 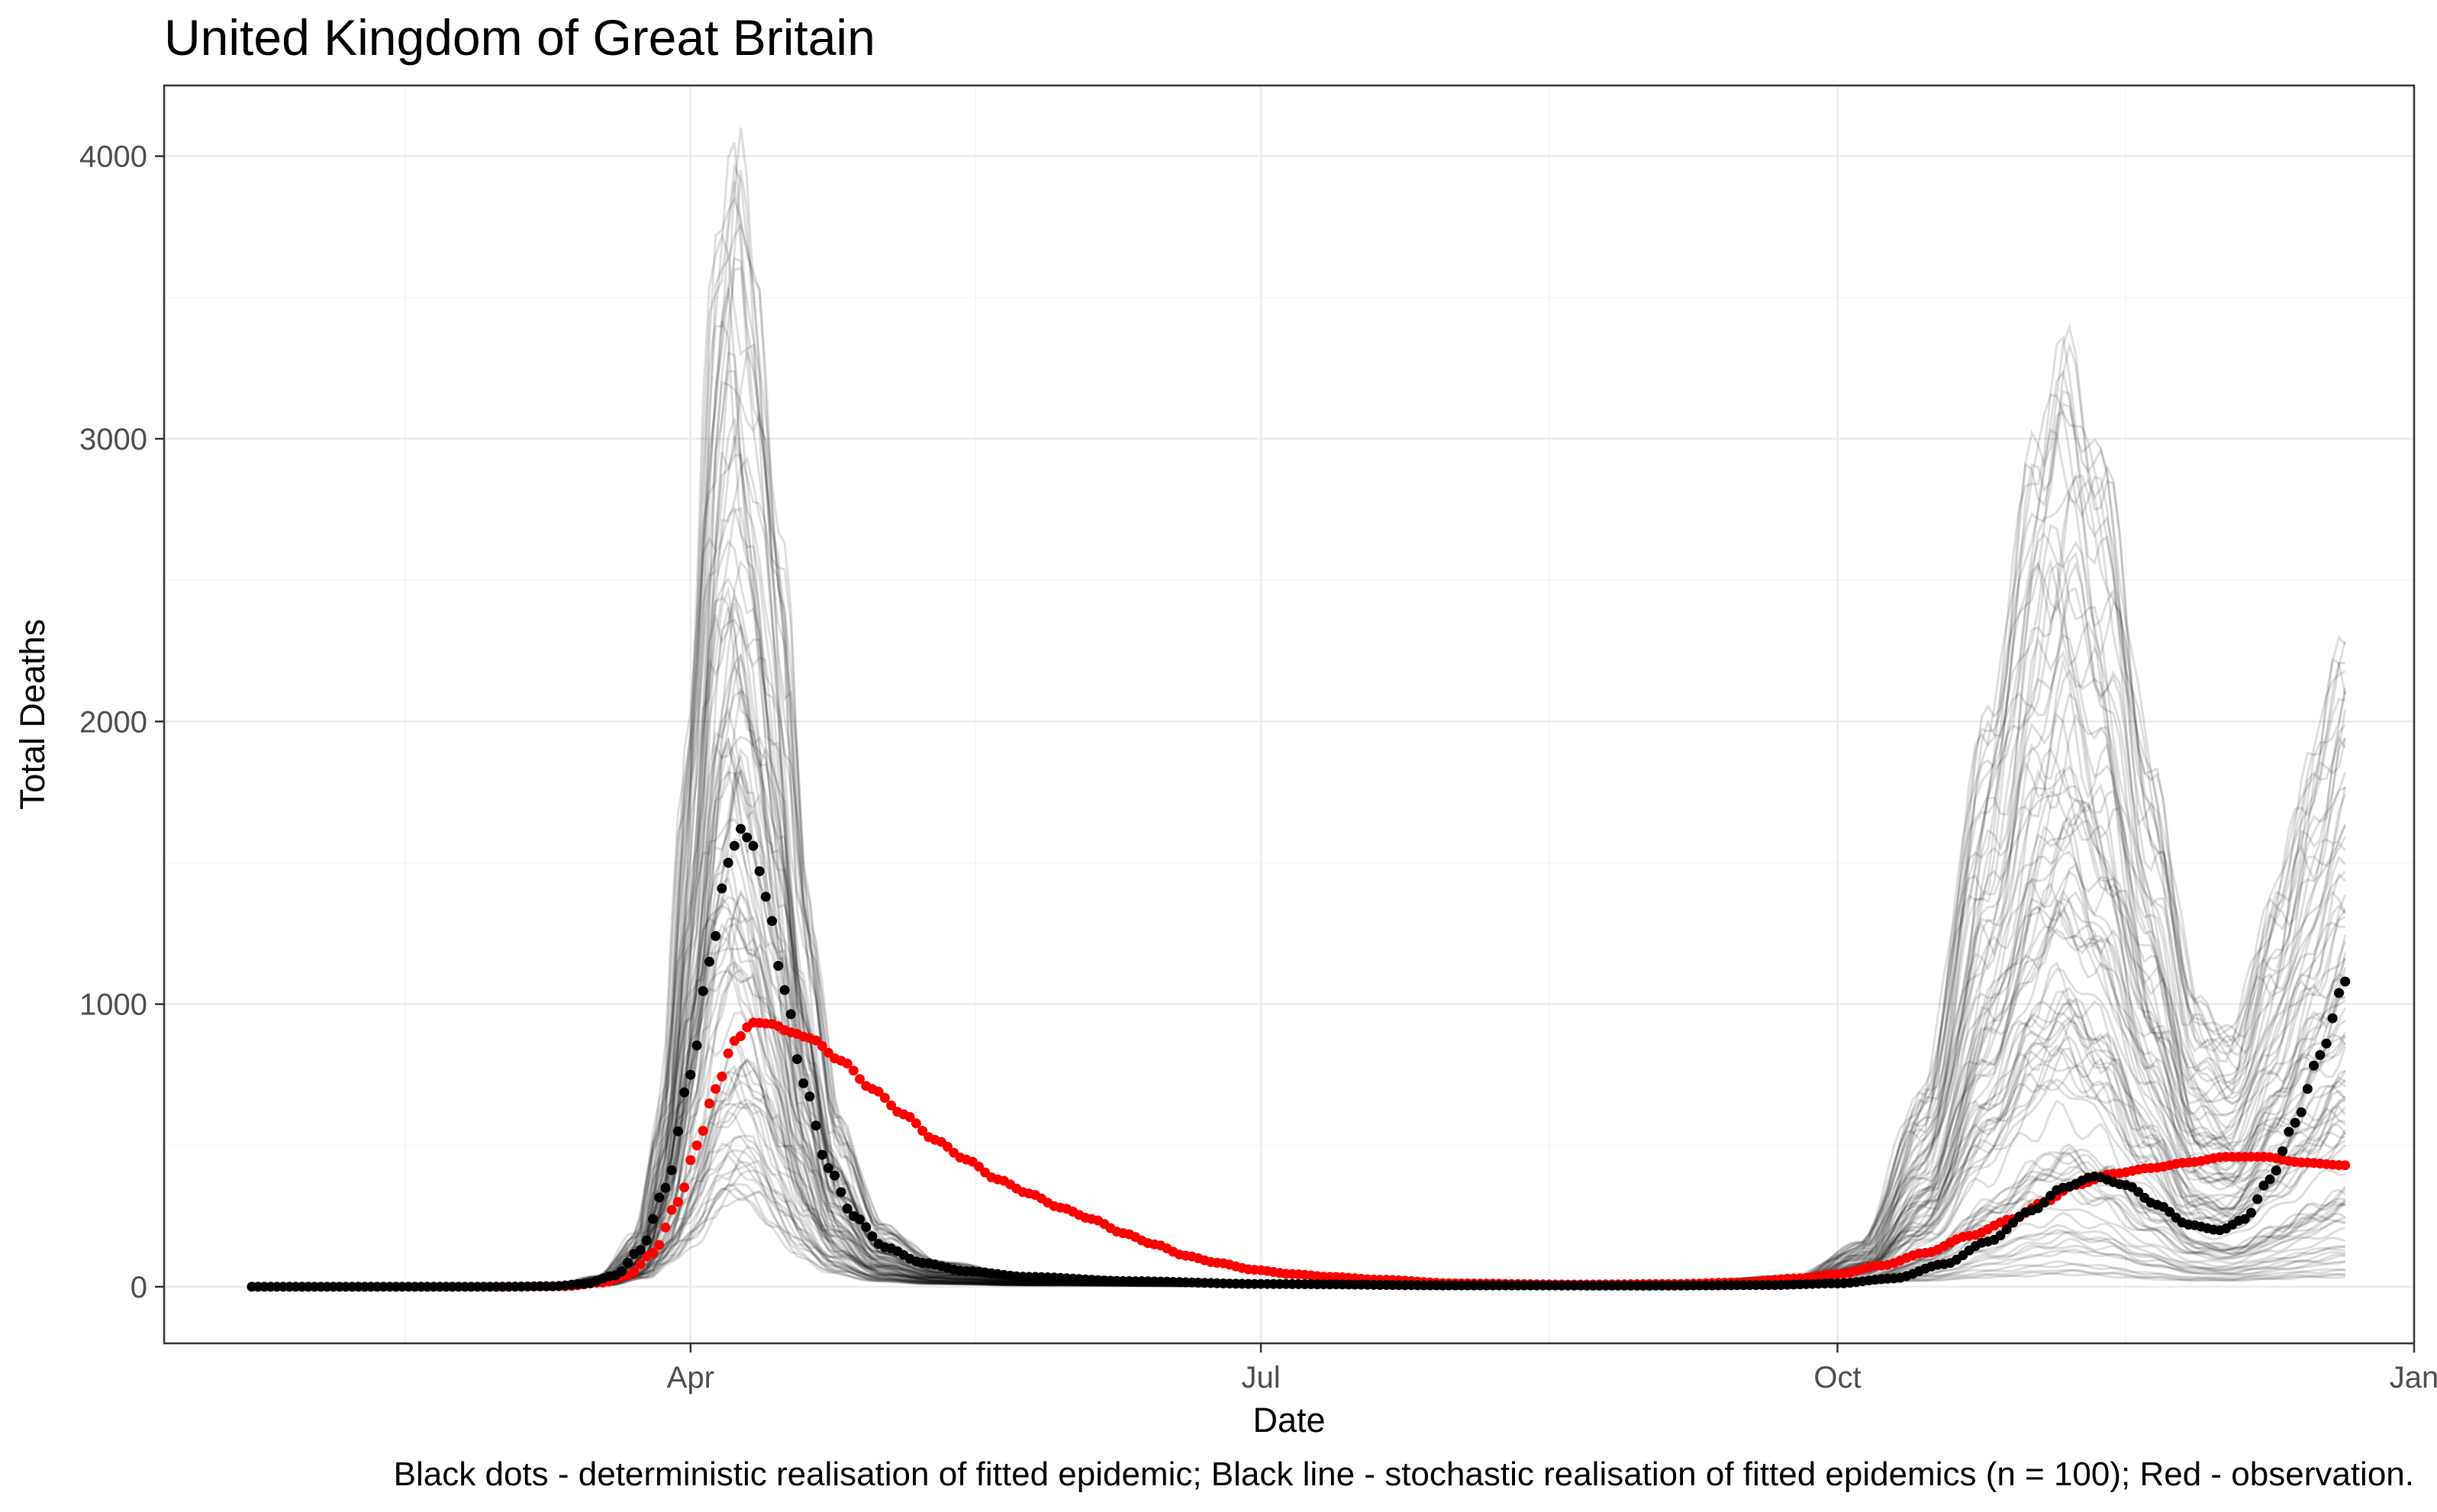 I want to click on y-tick-label: 1000, so click(x=113, y=1005).